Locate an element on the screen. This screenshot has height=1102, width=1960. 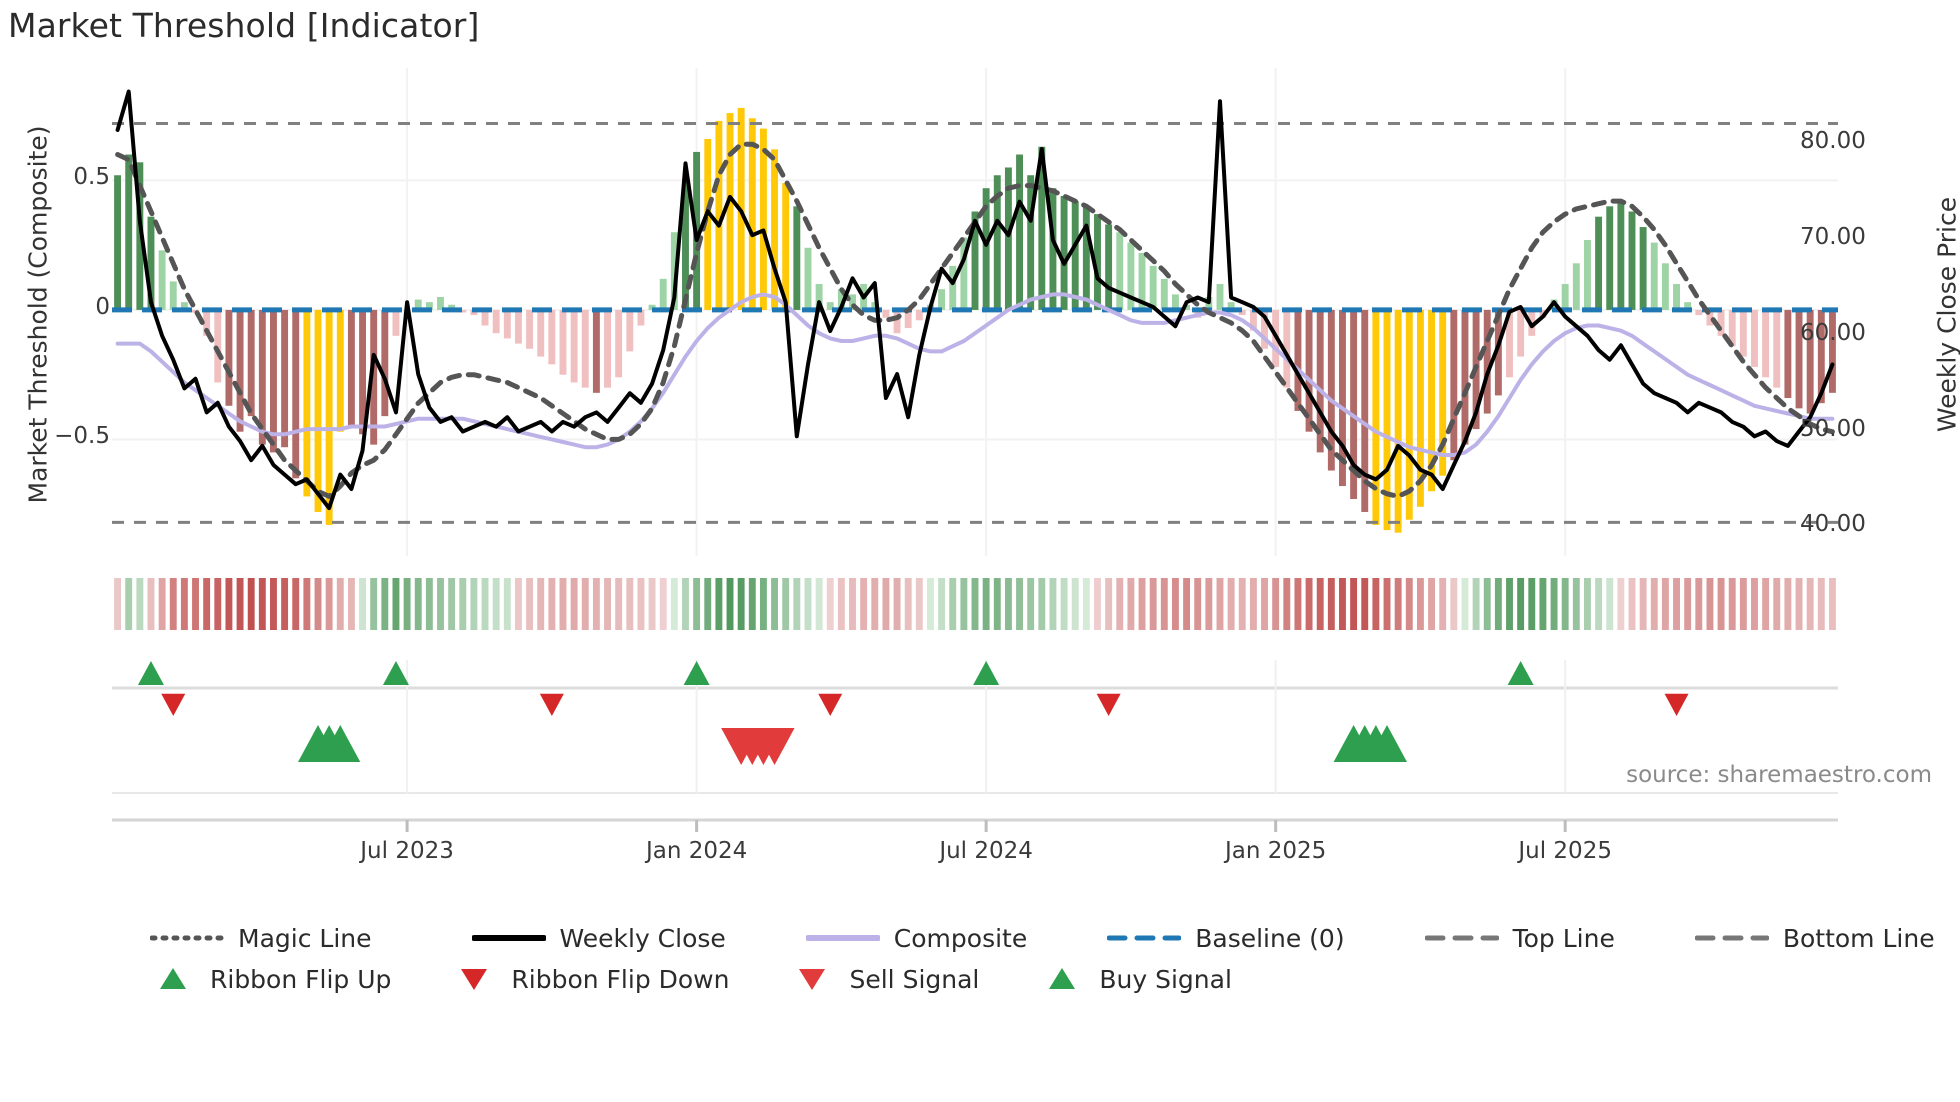
legend-item: Bottom Line is located at coordinates (1814, 938).